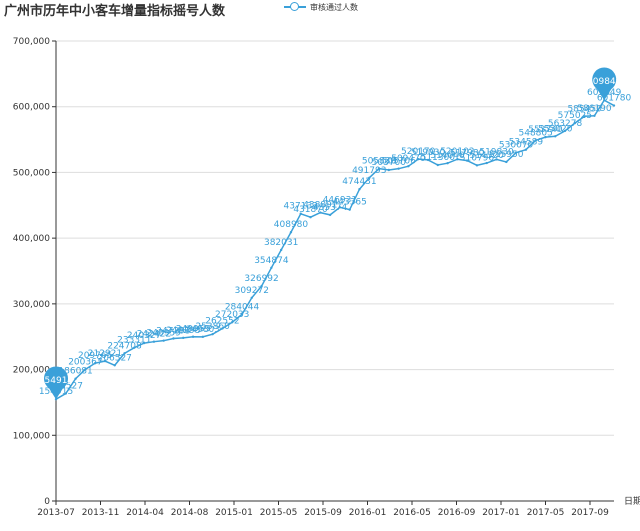 Image resolution: width=640 pixels, height=531 pixels. I want to click on data-label: 200367, so click(85, 362).